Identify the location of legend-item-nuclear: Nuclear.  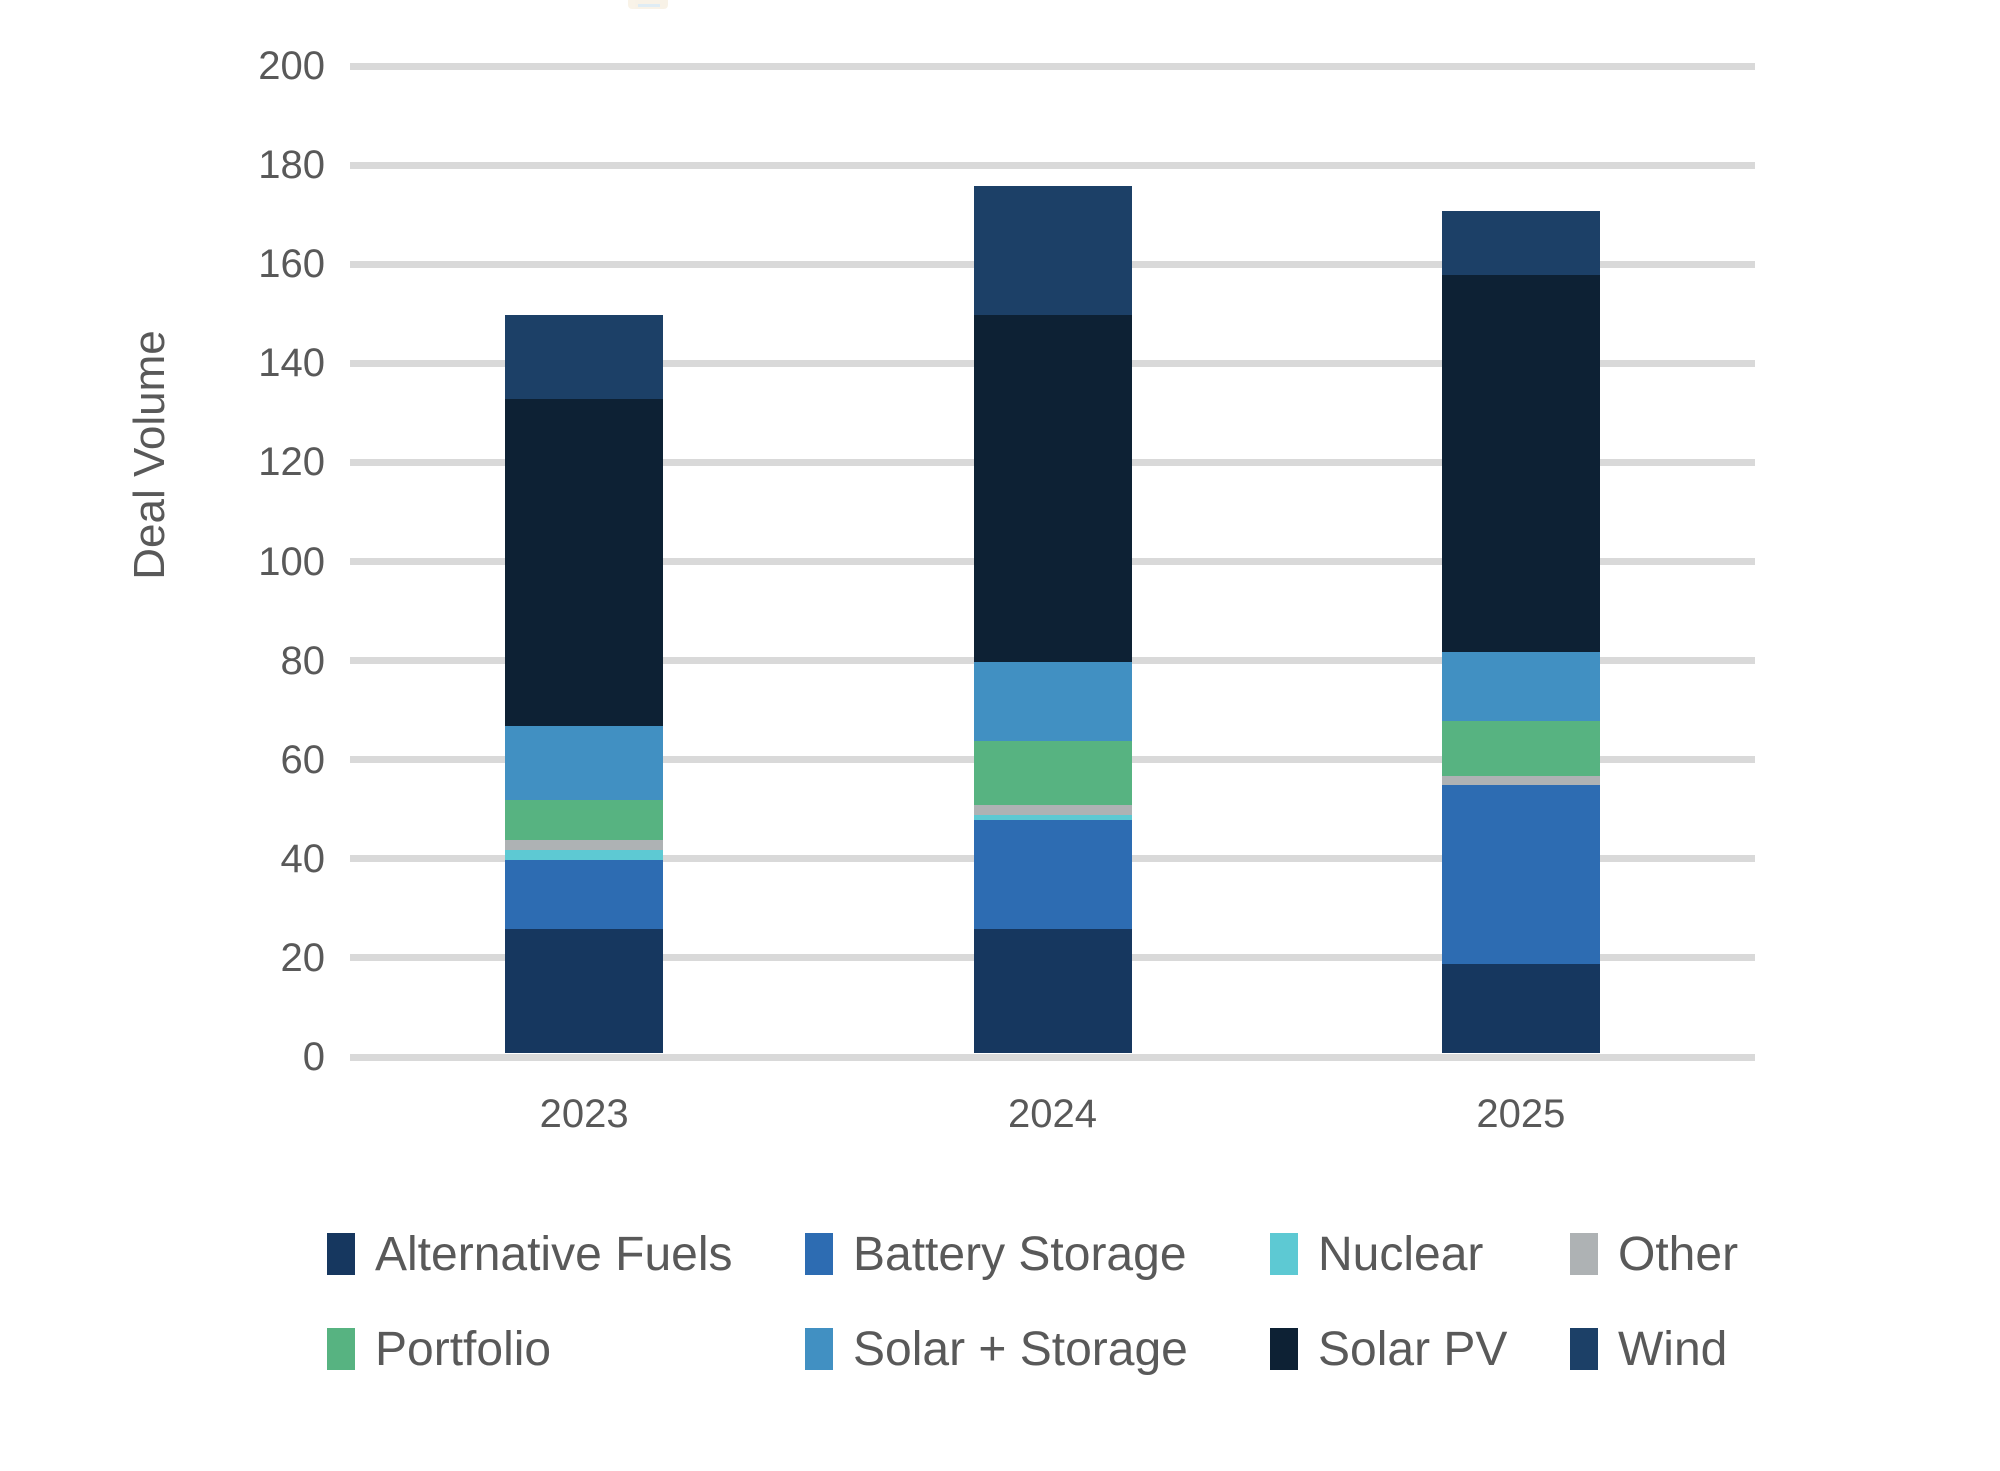
(1377, 1254).